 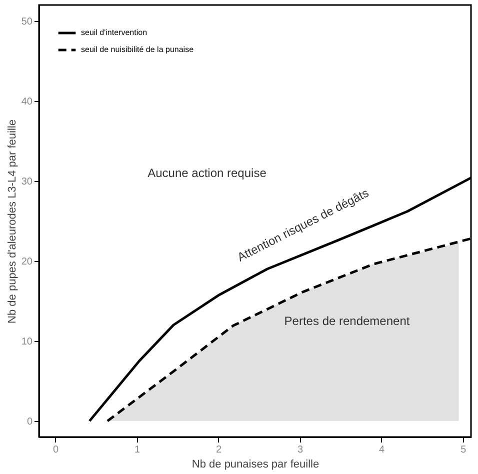 What do you see at coordinates (382, 450) in the screenshot?
I see `x-tick-label: 4` at bounding box center [382, 450].